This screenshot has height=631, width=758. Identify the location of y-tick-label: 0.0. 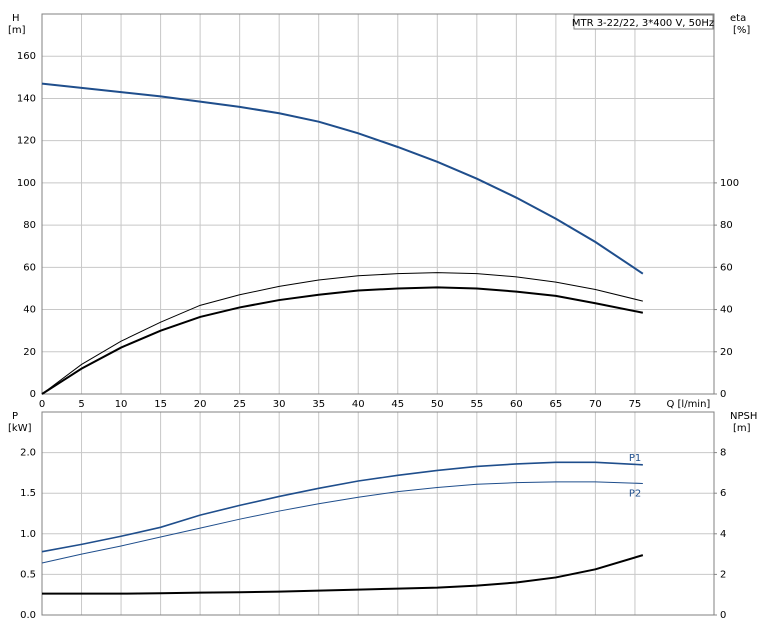
(28, 615).